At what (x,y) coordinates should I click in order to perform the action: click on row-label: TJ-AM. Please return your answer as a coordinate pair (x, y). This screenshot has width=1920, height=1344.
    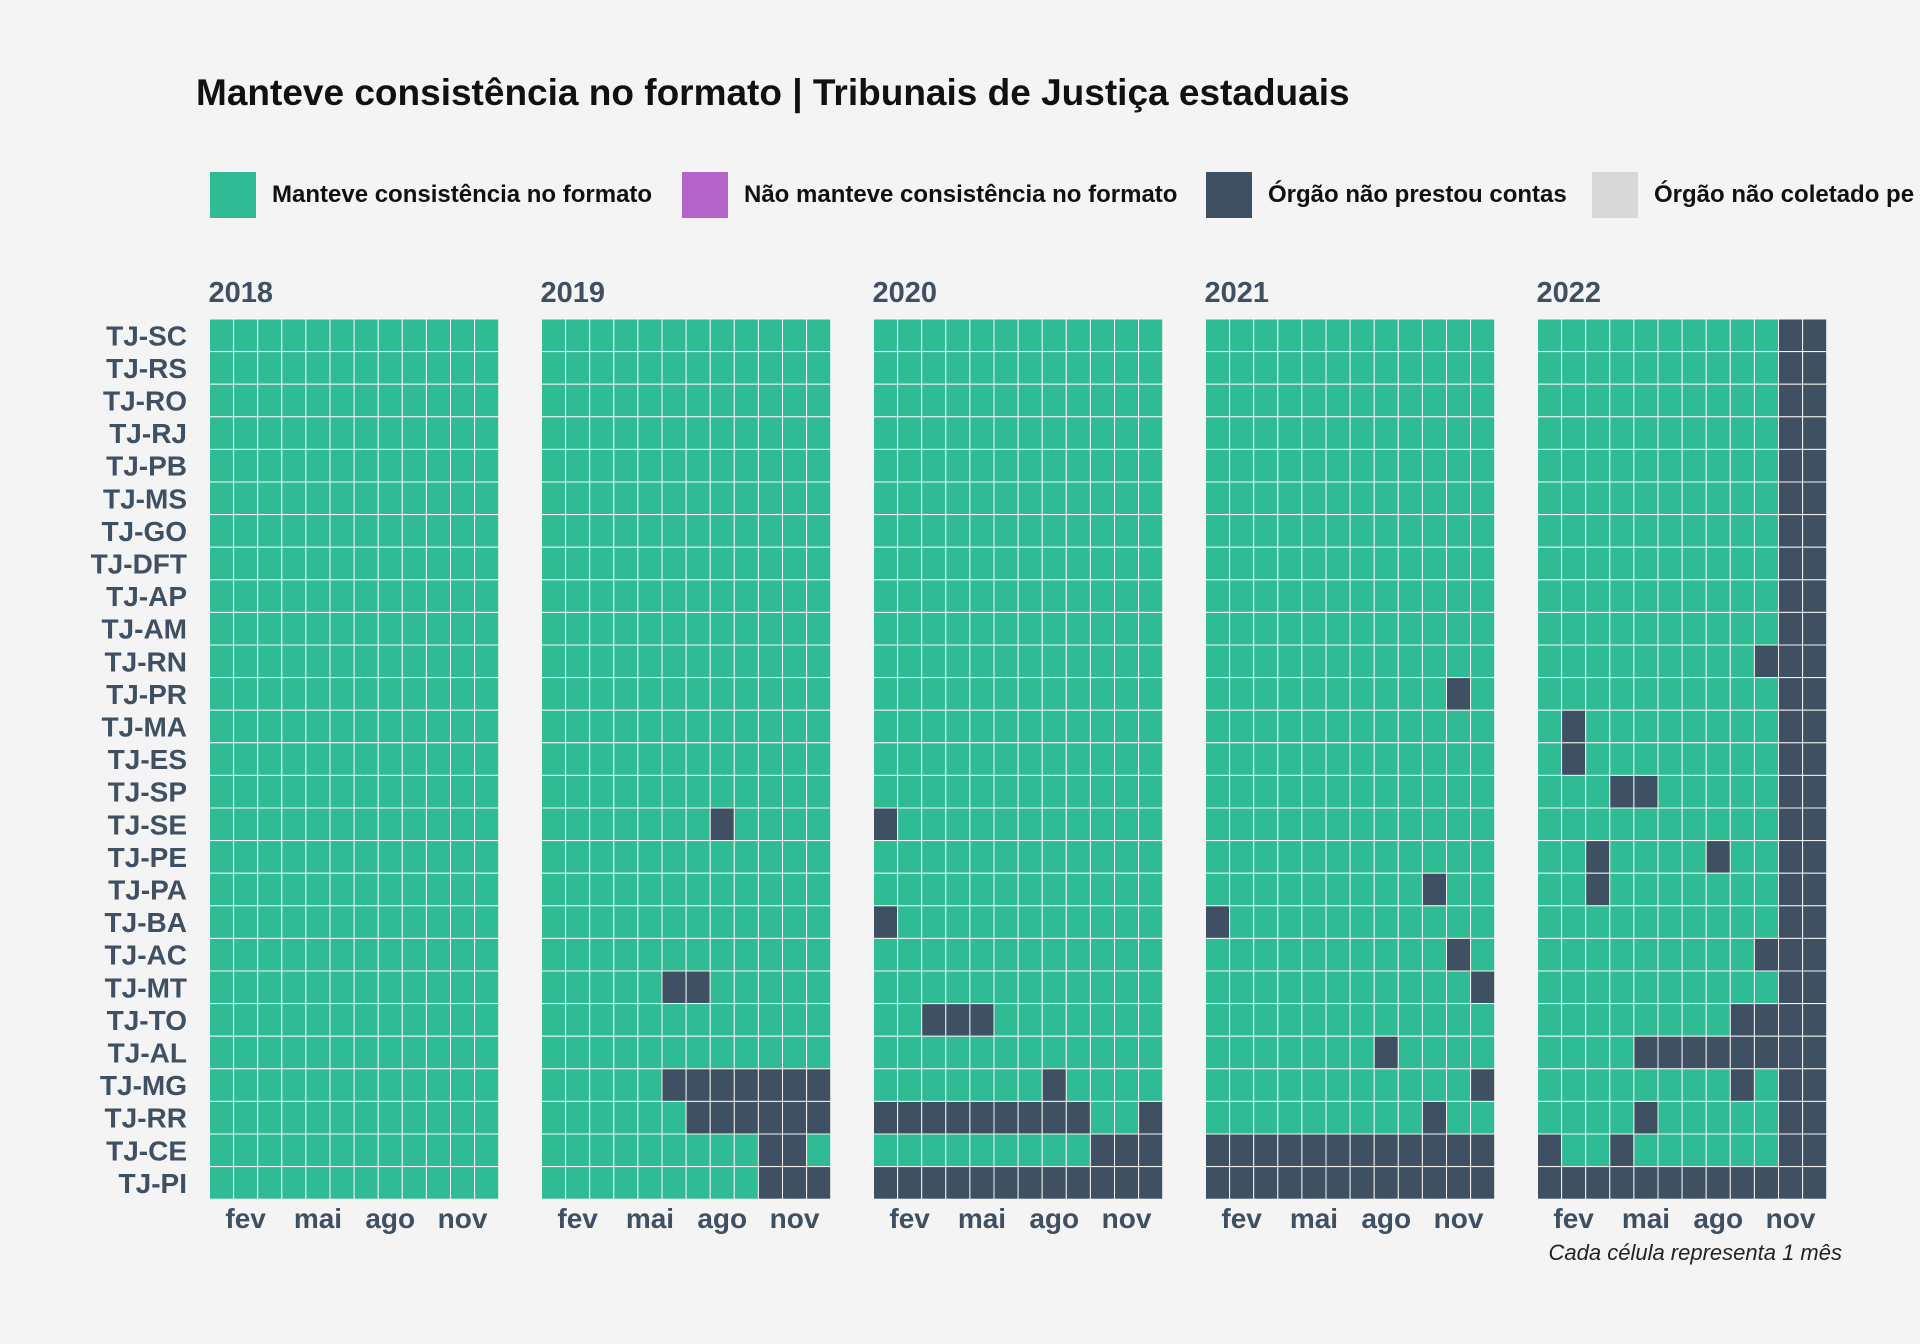
    Looking at the image, I should click on (144, 629).